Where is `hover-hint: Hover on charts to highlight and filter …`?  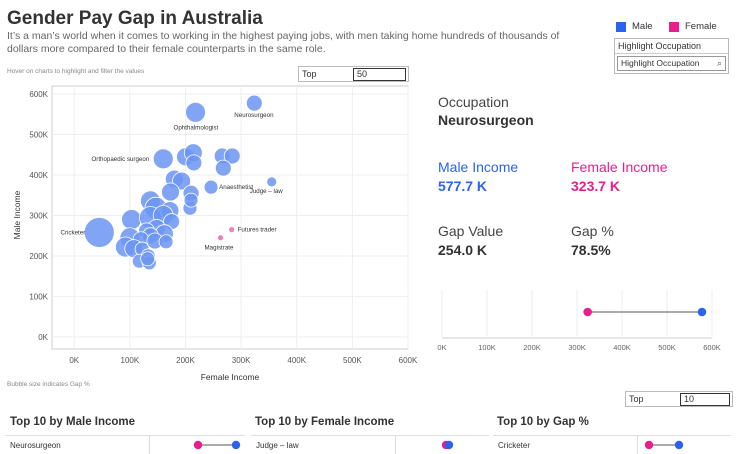
hover-hint: Hover on charts to highlight and filter … is located at coordinates (76, 71).